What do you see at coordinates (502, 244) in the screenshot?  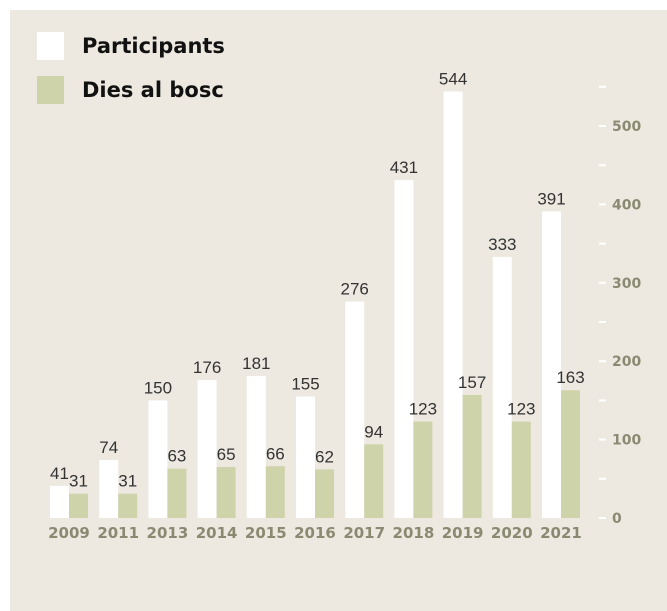 I see `bar-value-label-participants: 333` at bounding box center [502, 244].